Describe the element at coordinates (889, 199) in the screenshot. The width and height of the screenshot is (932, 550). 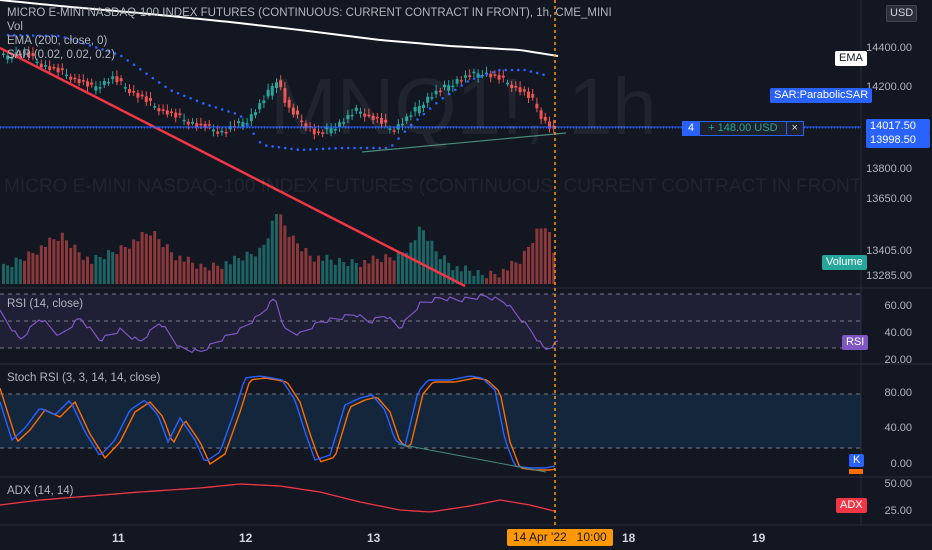
I see `price-label: 13650.00` at that location.